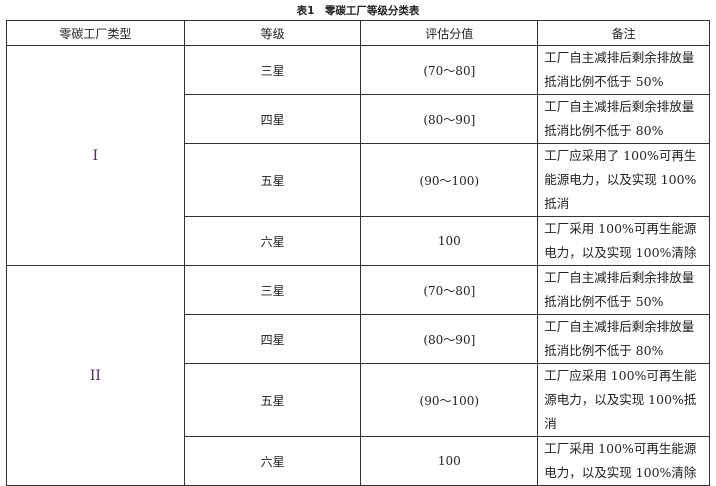 This screenshot has width=716, height=486. I want to click on factory-type-cell: II, so click(95, 375).